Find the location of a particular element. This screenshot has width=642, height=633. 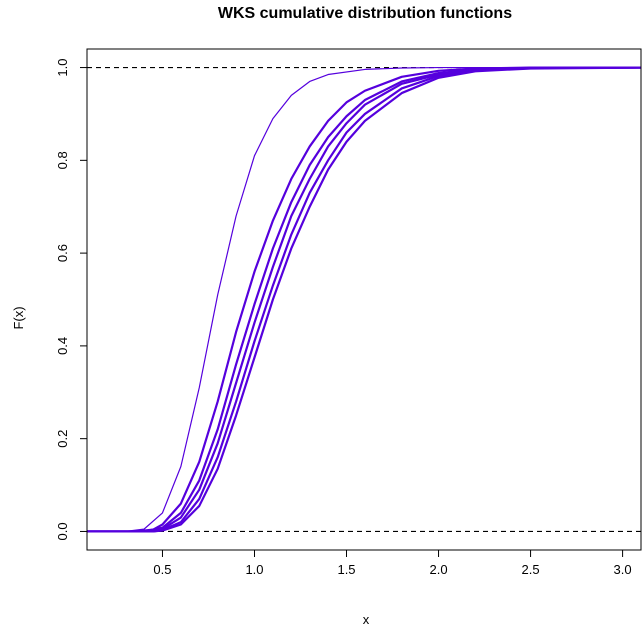

y-tick-label: 0.0 is located at coordinates (62, 531).